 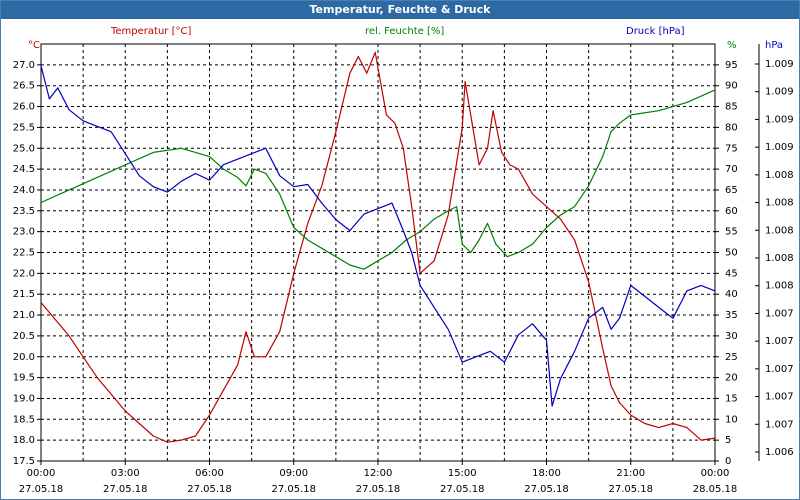 I want to click on time-tick-label: 18:00, so click(x=546, y=473).